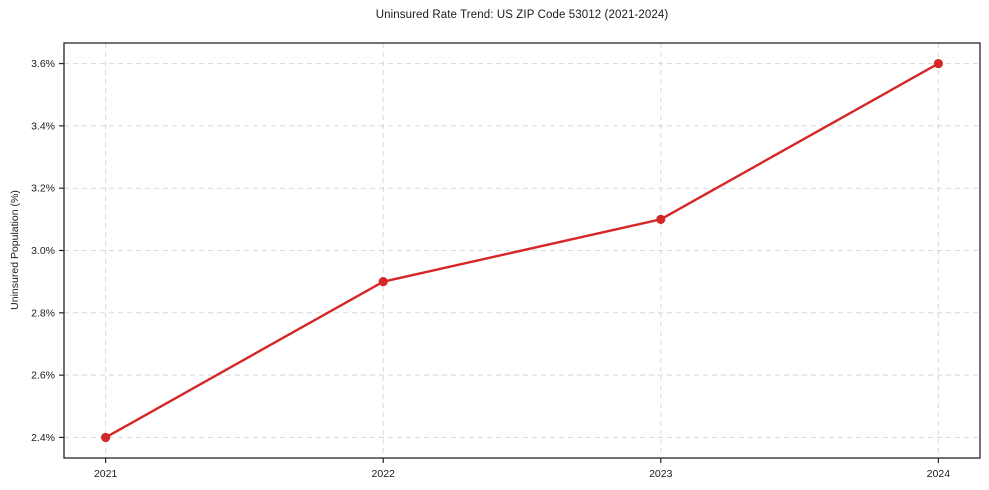 This screenshot has width=989, height=490. Describe the element at coordinates (43, 438) in the screenshot. I see `y-tick-label: 2.4%` at that location.